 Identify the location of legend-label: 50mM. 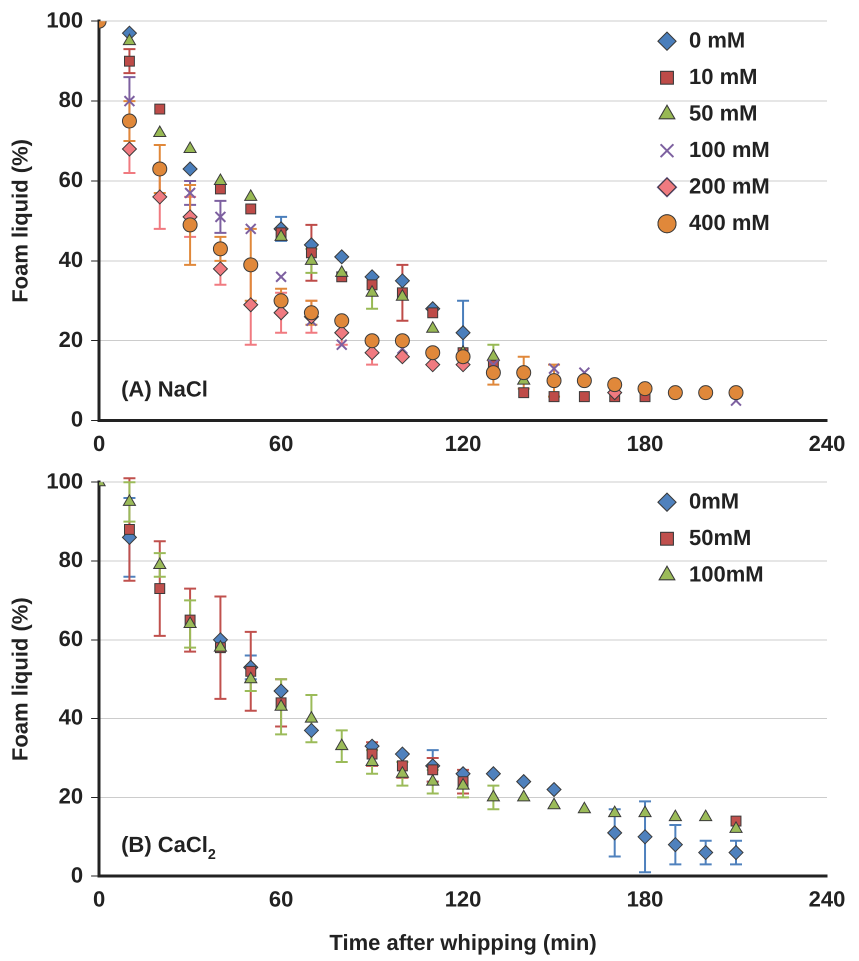
(720, 537).